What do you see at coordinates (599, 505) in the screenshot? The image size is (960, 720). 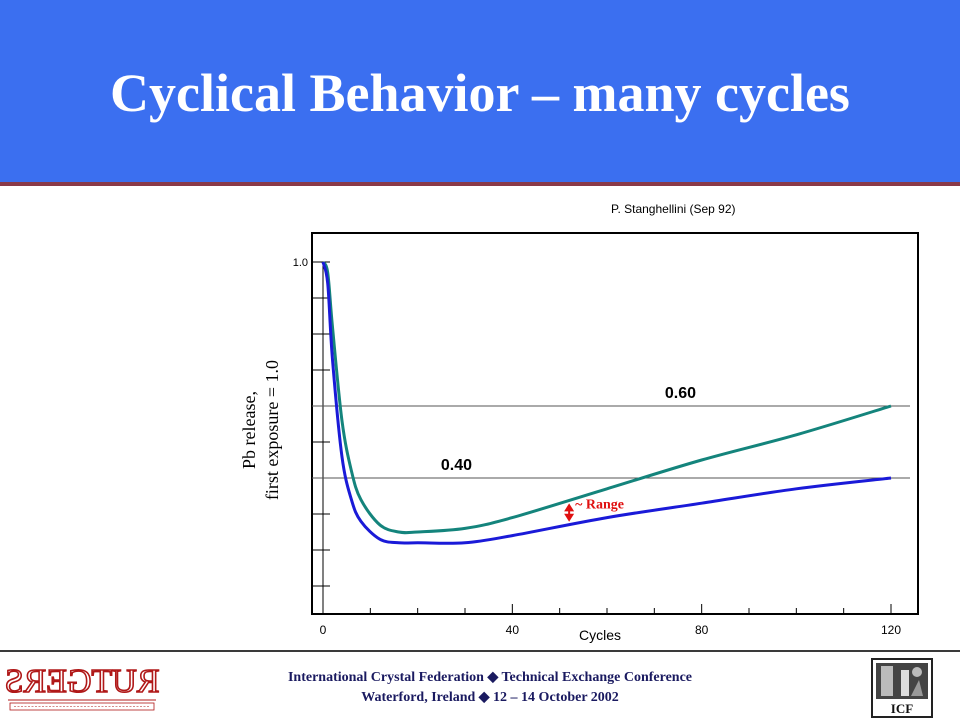 I see `range-annotation-label: ~ Range` at bounding box center [599, 505].